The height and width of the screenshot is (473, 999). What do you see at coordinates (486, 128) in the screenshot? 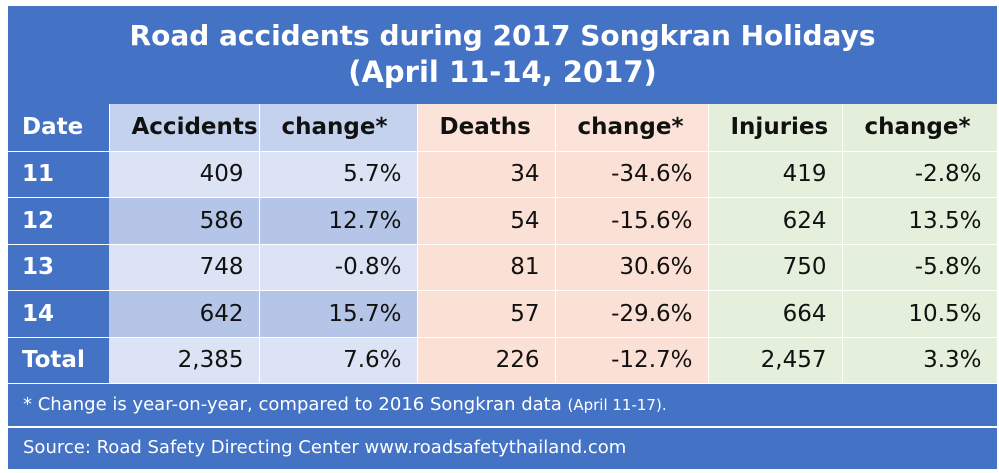
I see `header-deaths: Deaths` at bounding box center [486, 128].